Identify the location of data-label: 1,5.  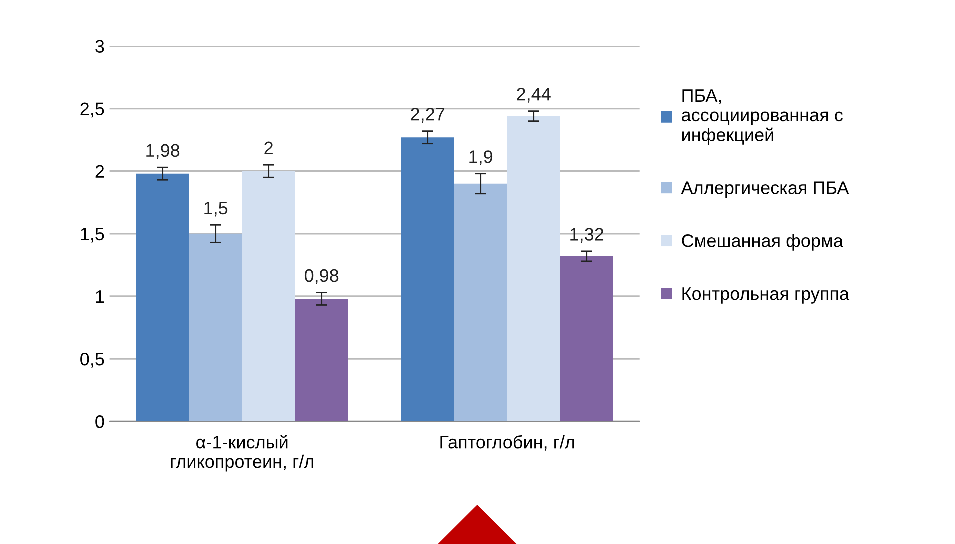
(216, 209).